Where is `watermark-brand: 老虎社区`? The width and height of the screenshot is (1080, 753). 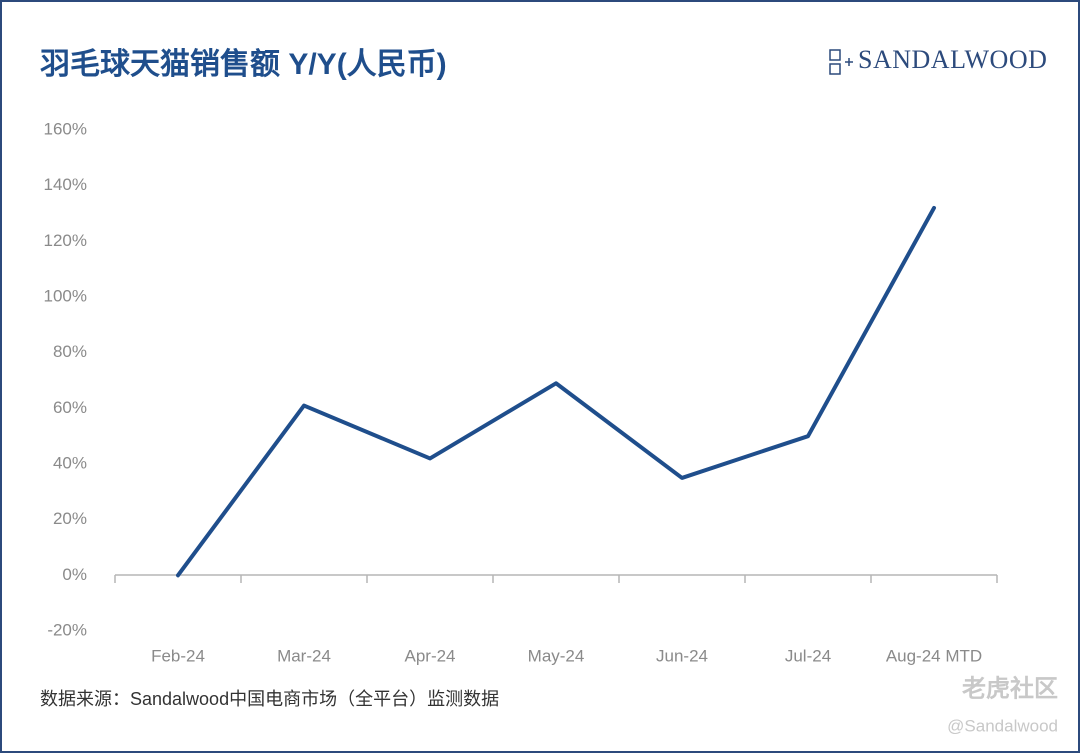 watermark-brand: 老虎社区 is located at coordinates (1010, 688).